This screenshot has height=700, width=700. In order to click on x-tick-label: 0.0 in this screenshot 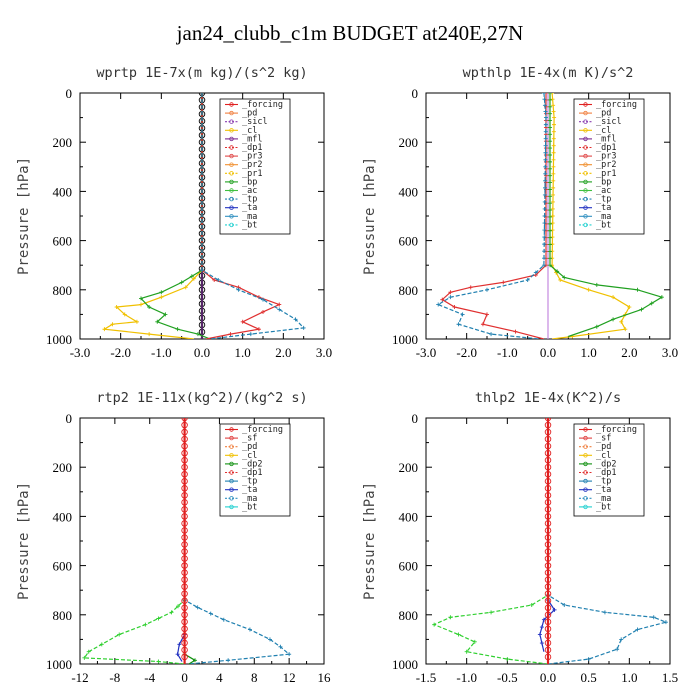, I will do `click(202, 352)`.